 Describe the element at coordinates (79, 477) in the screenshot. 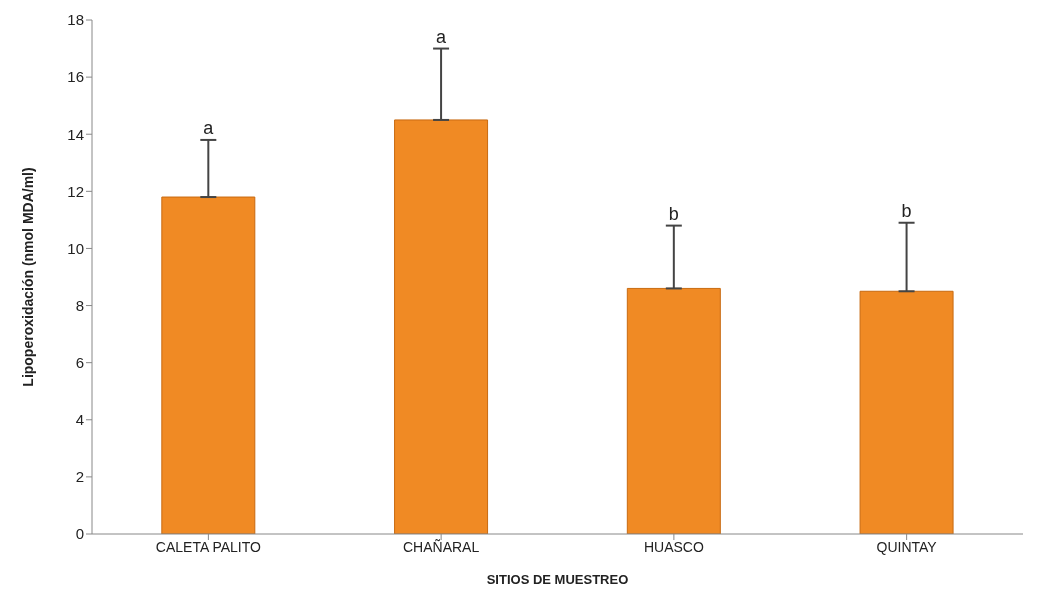

I see `y-tick-label: 2` at that location.